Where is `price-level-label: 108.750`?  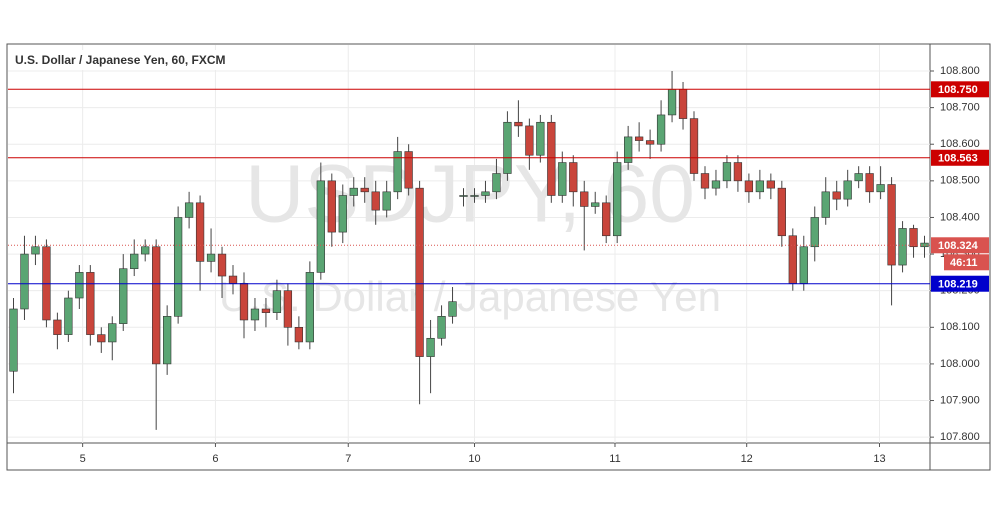
price-level-label: 108.750 is located at coordinates (958, 90).